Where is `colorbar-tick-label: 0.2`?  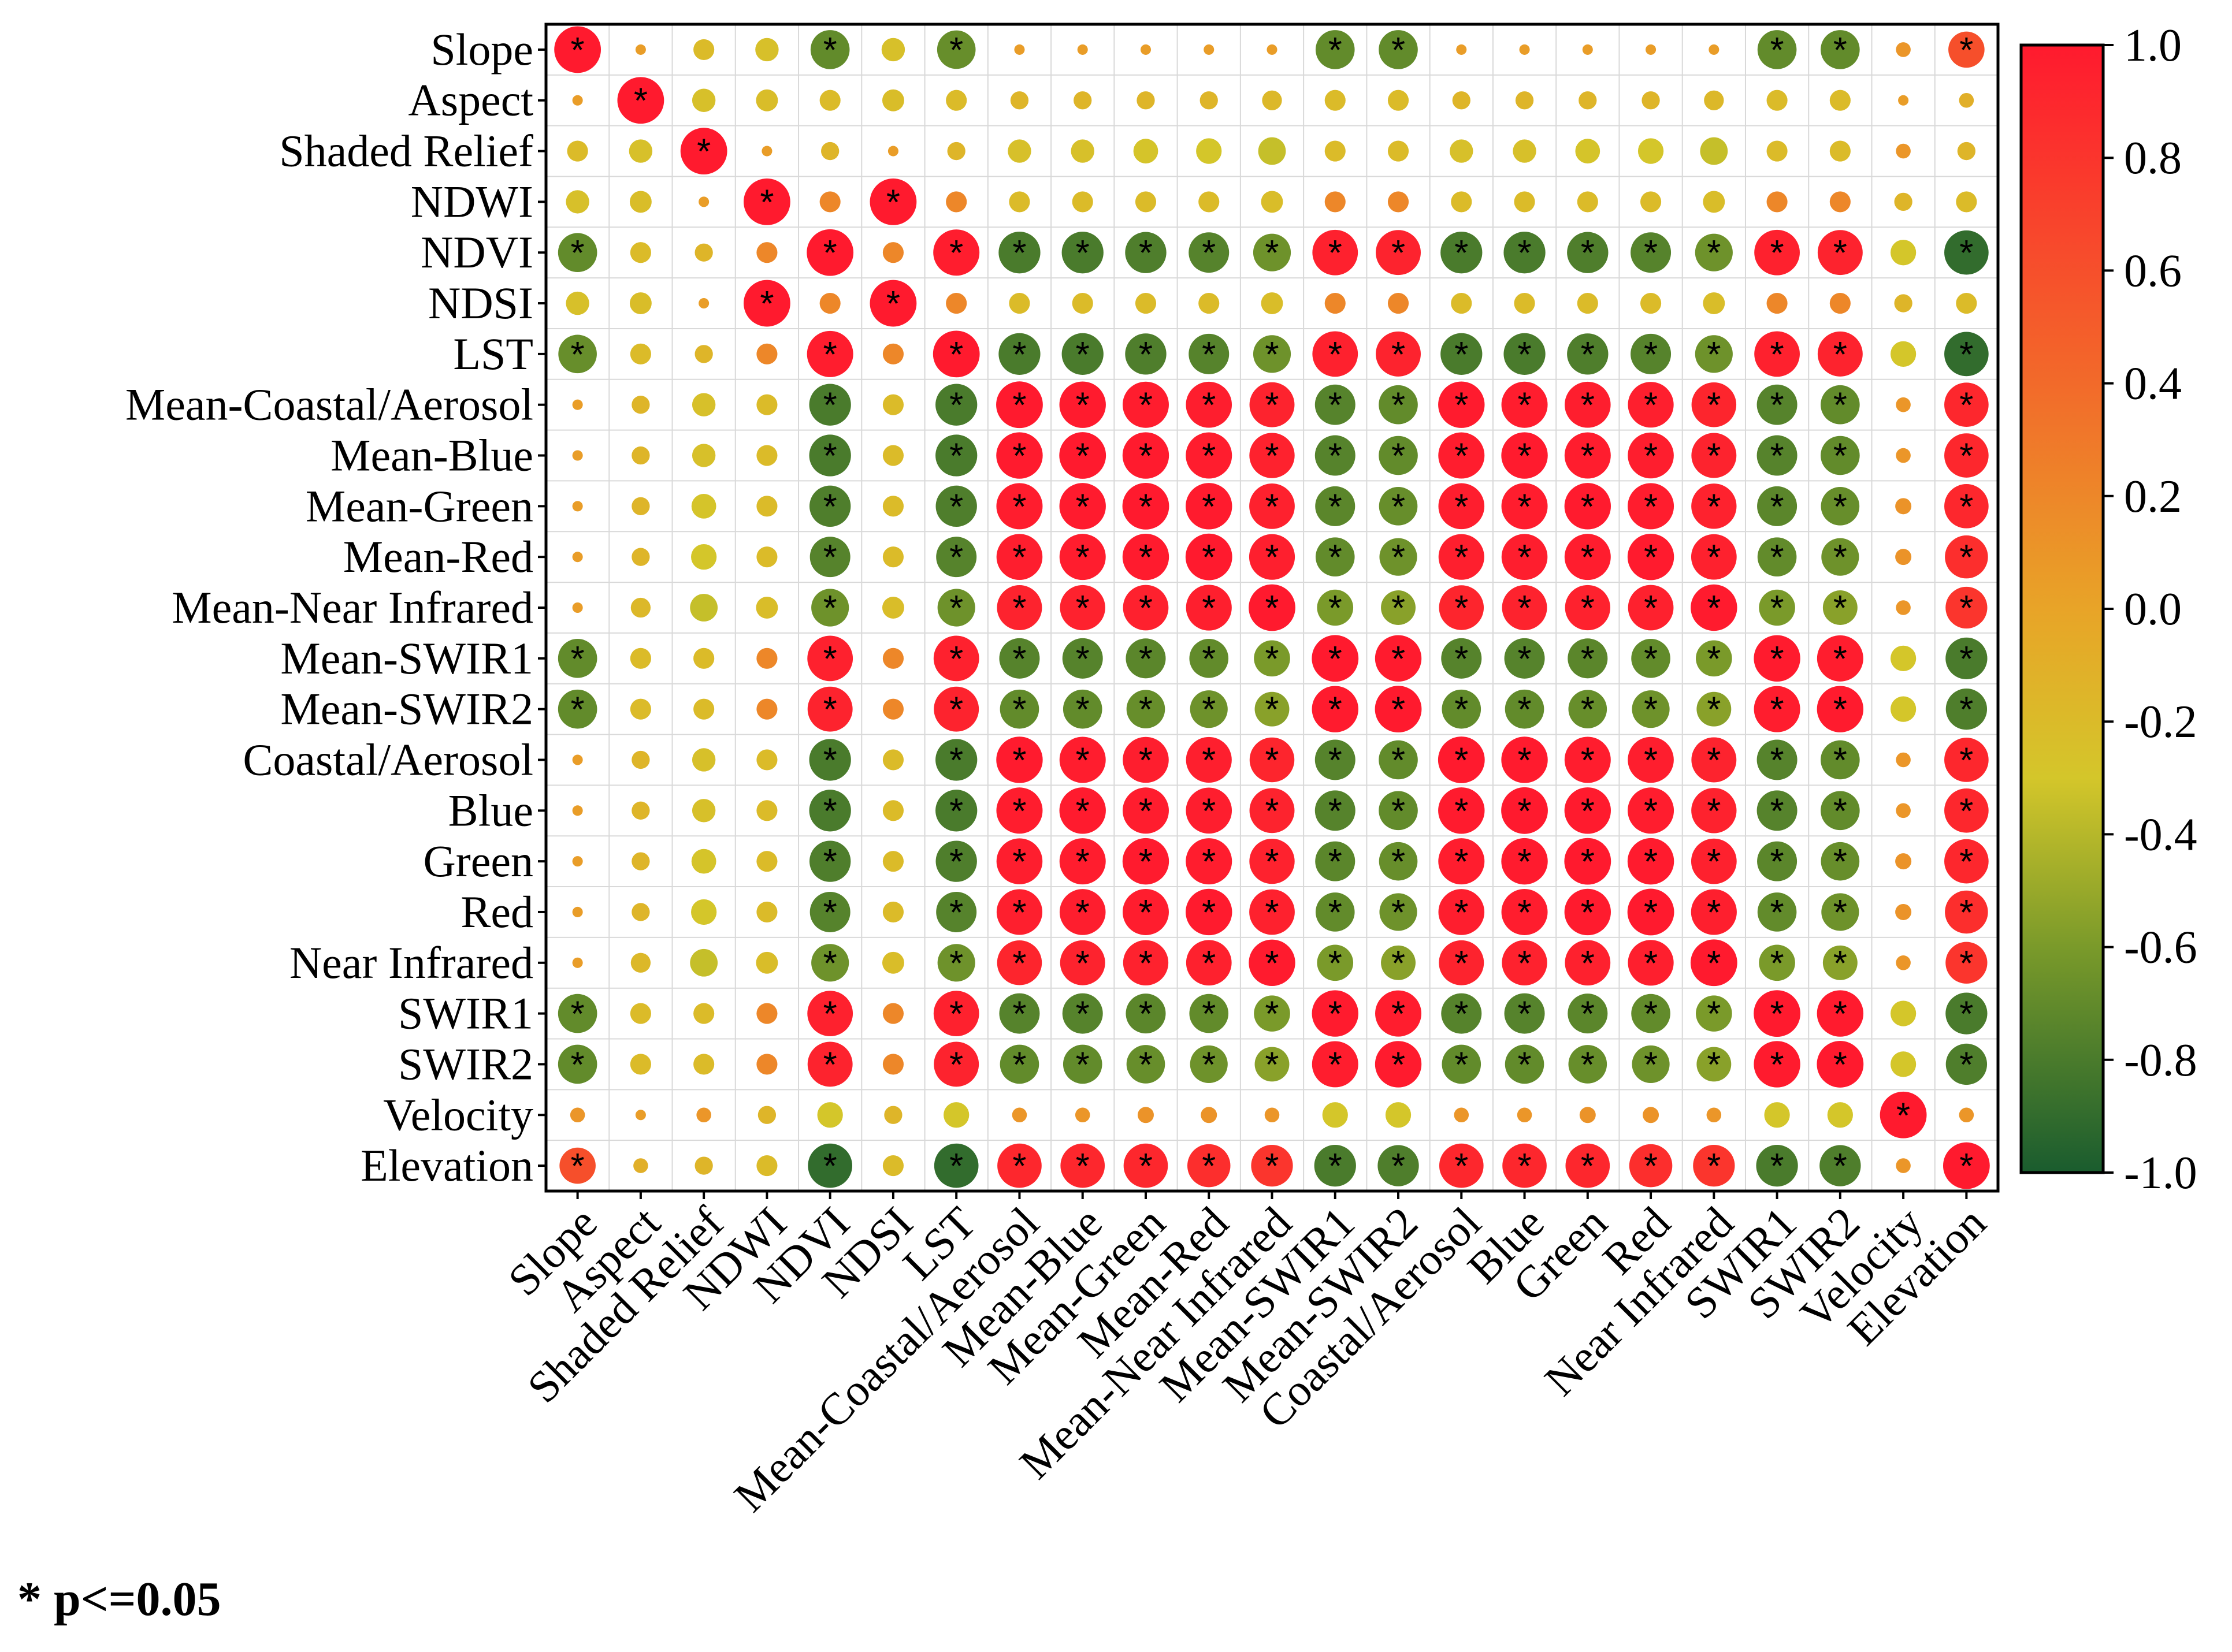 colorbar-tick-label: 0.2 is located at coordinates (2153, 497).